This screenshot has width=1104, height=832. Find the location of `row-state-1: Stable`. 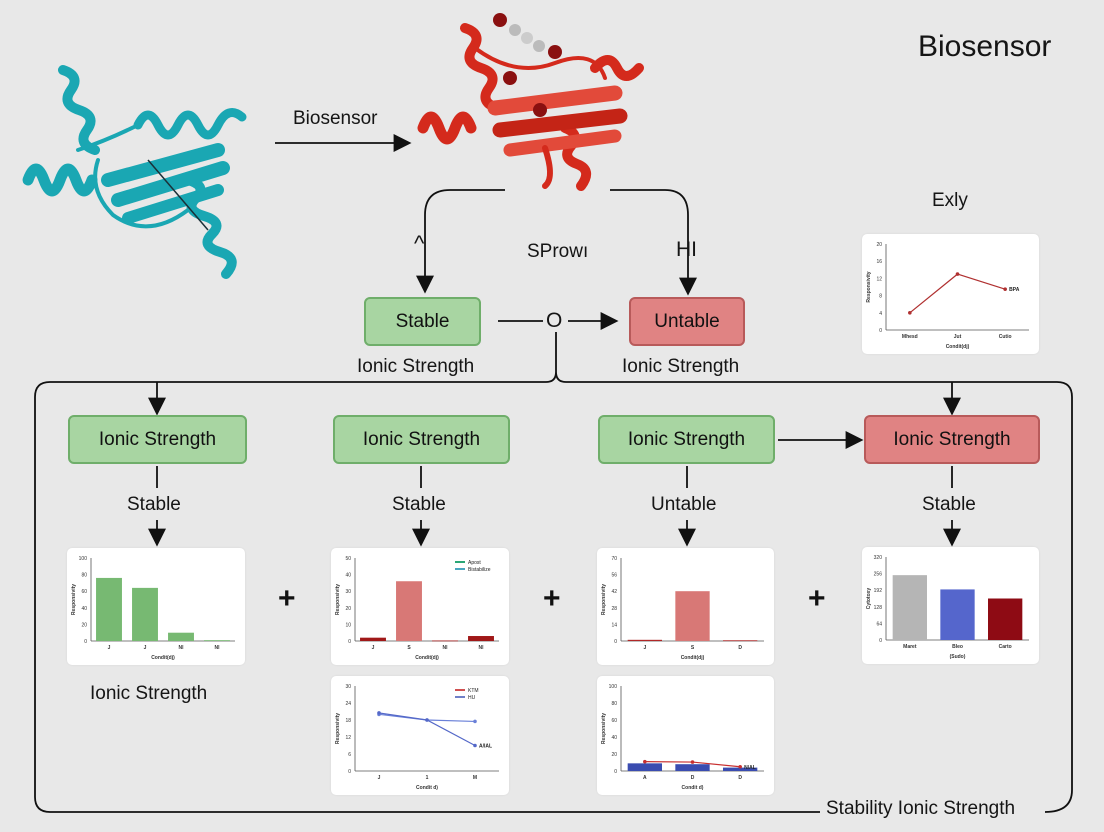

row-state-1: Stable is located at coordinates (154, 504).